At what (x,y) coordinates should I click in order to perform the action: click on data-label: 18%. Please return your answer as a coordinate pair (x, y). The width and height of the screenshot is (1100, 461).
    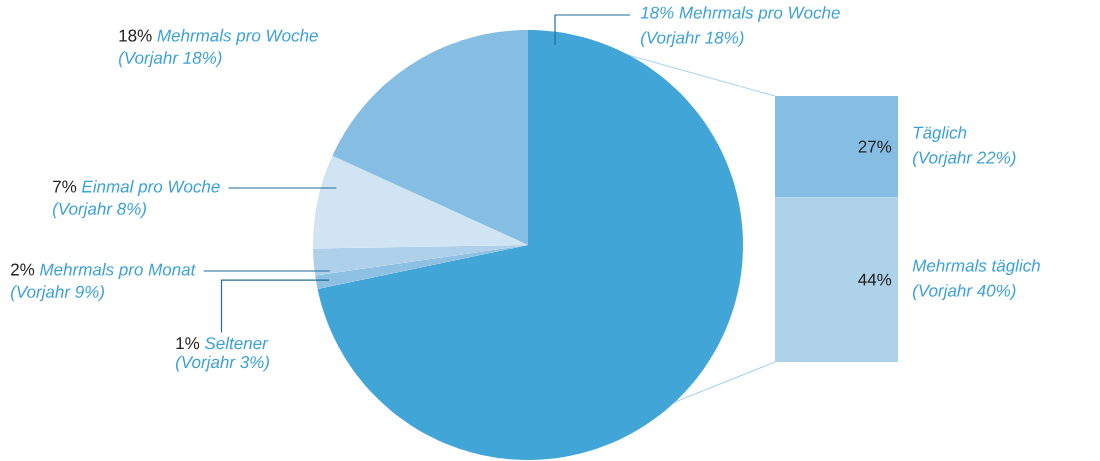
    Looking at the image, I should click on (135, 35).